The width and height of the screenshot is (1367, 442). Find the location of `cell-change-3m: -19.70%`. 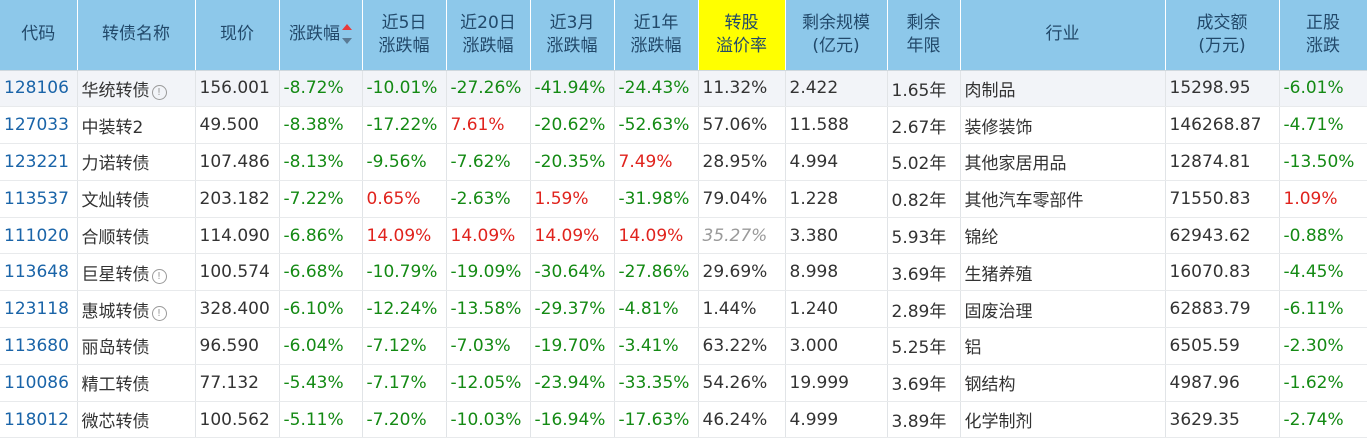

cell-change-3m: -19.70% is located at coordinates (572, 346).